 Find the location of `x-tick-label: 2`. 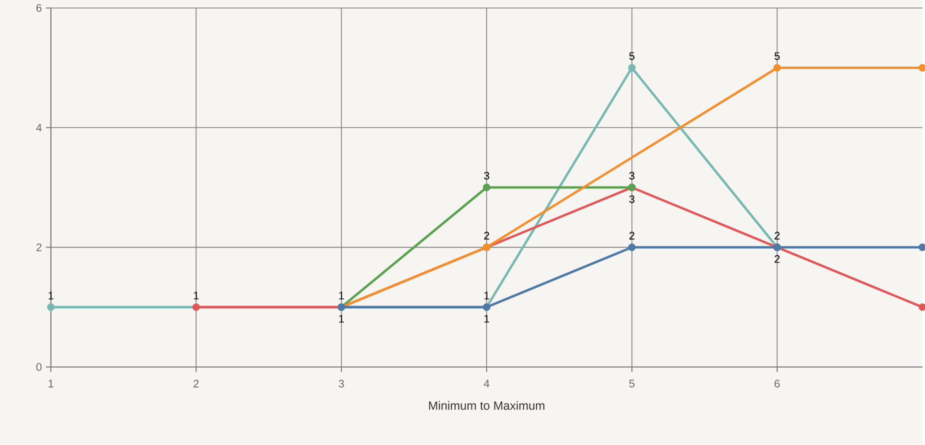

x-tick-label: 2 is located at coordinates (196, 384).